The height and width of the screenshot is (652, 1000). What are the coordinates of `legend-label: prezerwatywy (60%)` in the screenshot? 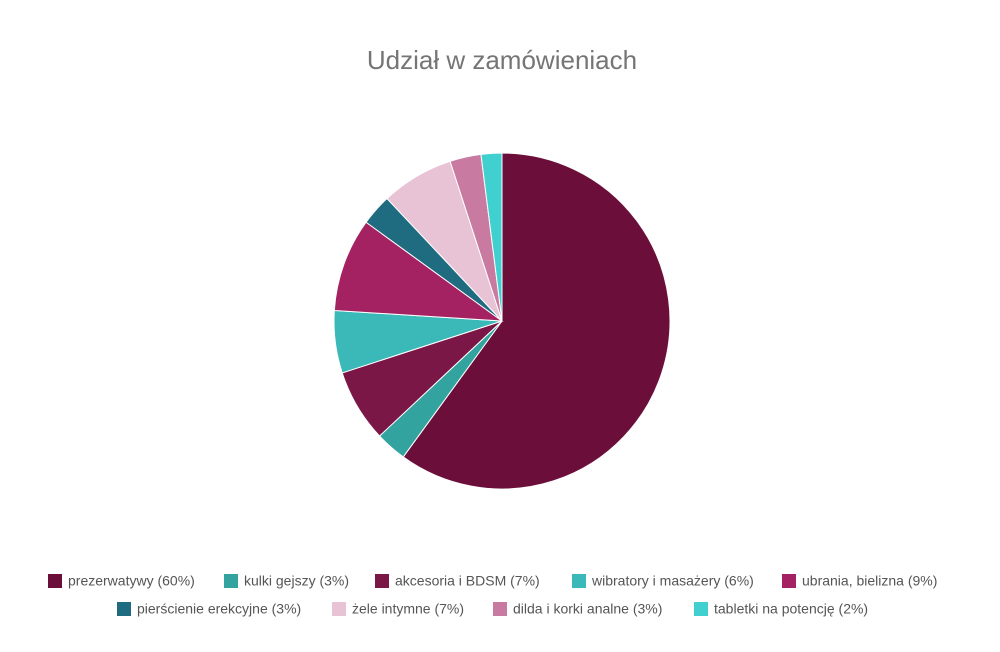 It's located at (131, 581).